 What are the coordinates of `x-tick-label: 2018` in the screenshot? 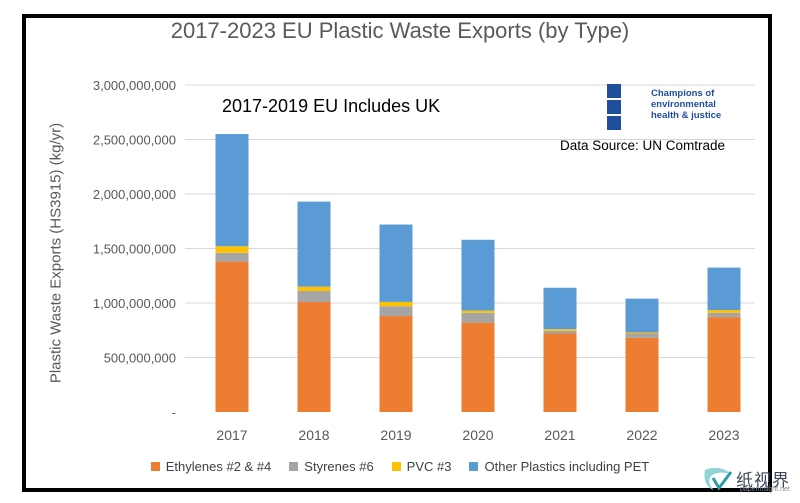 It's located at (313, 435).